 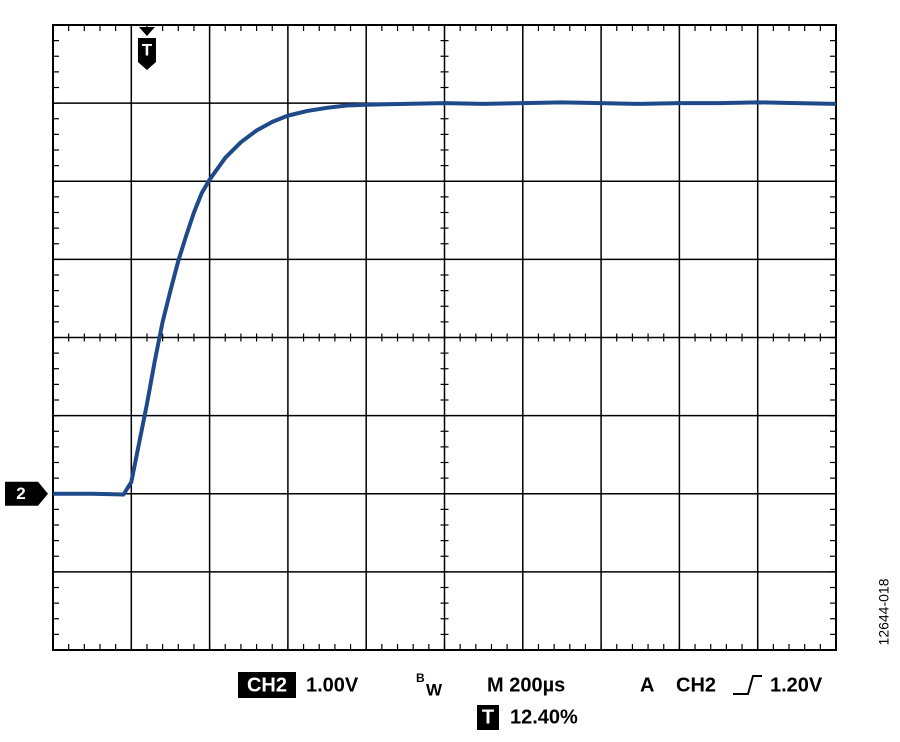 I want to click on figure-id: 12644-018, so click(x=884, y=611).